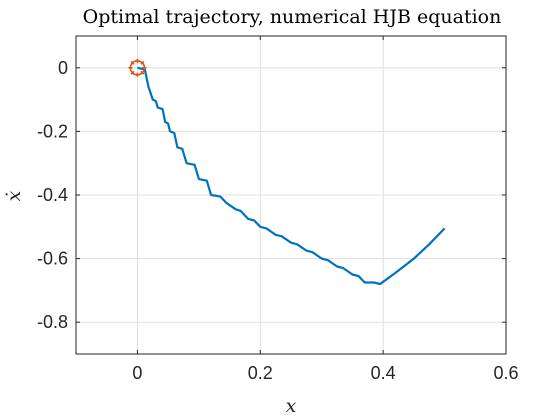 This screenshot has width=560, height=420. I want to click on start-point-marker, so click(137, 67).